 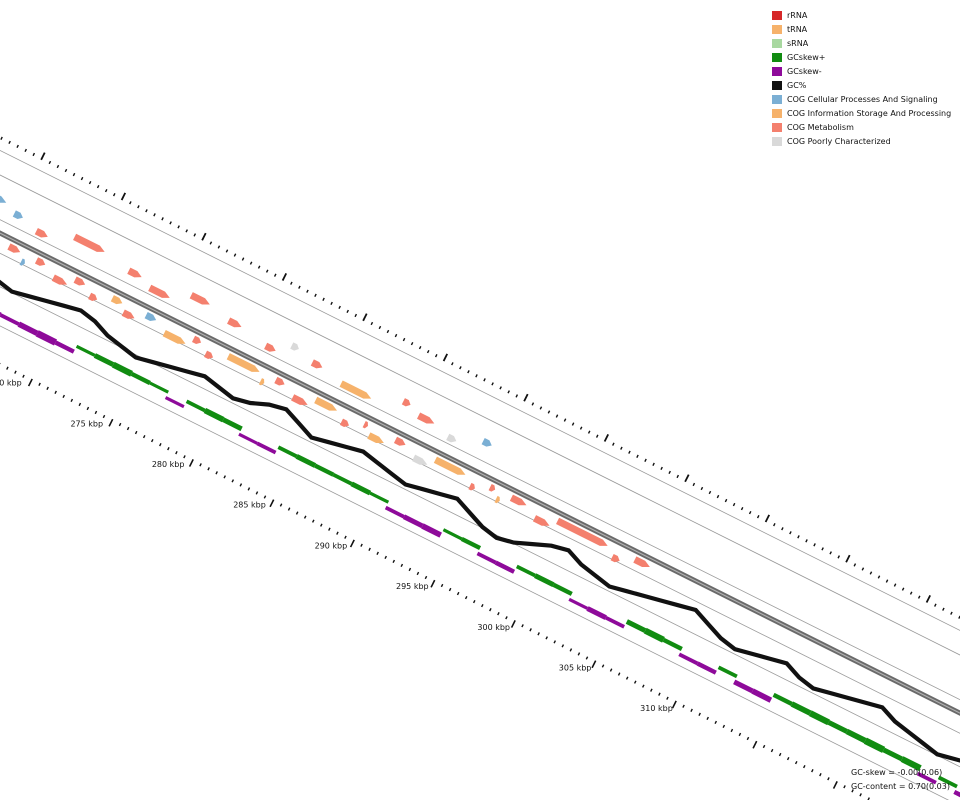 What do you see at coordinates (861, 15) in the screenshot?
I see `legend-item: rRNA` at bounding box center [861, 15].